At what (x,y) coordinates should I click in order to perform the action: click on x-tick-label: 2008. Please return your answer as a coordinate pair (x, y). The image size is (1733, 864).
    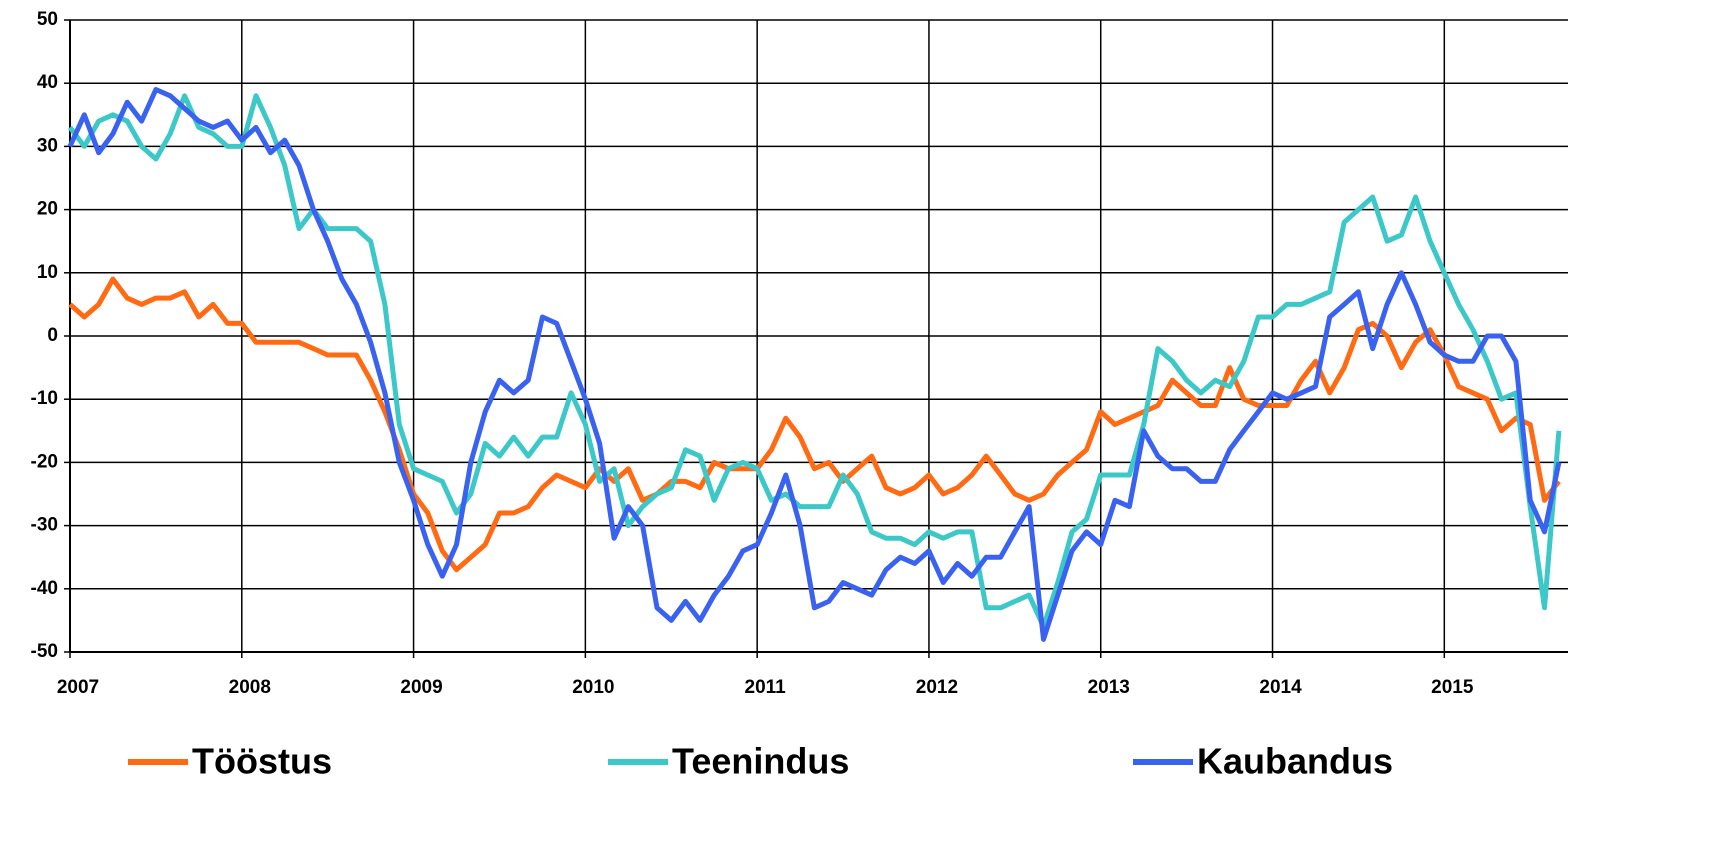
    Looking at the image, I should click on (250, 687).